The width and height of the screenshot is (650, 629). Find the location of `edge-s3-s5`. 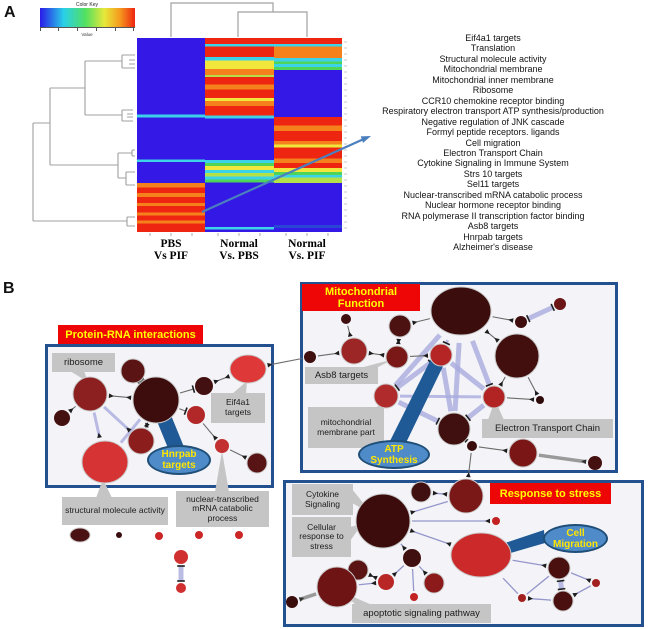

edge-s3-s5 is located at coordinates (430, 537).